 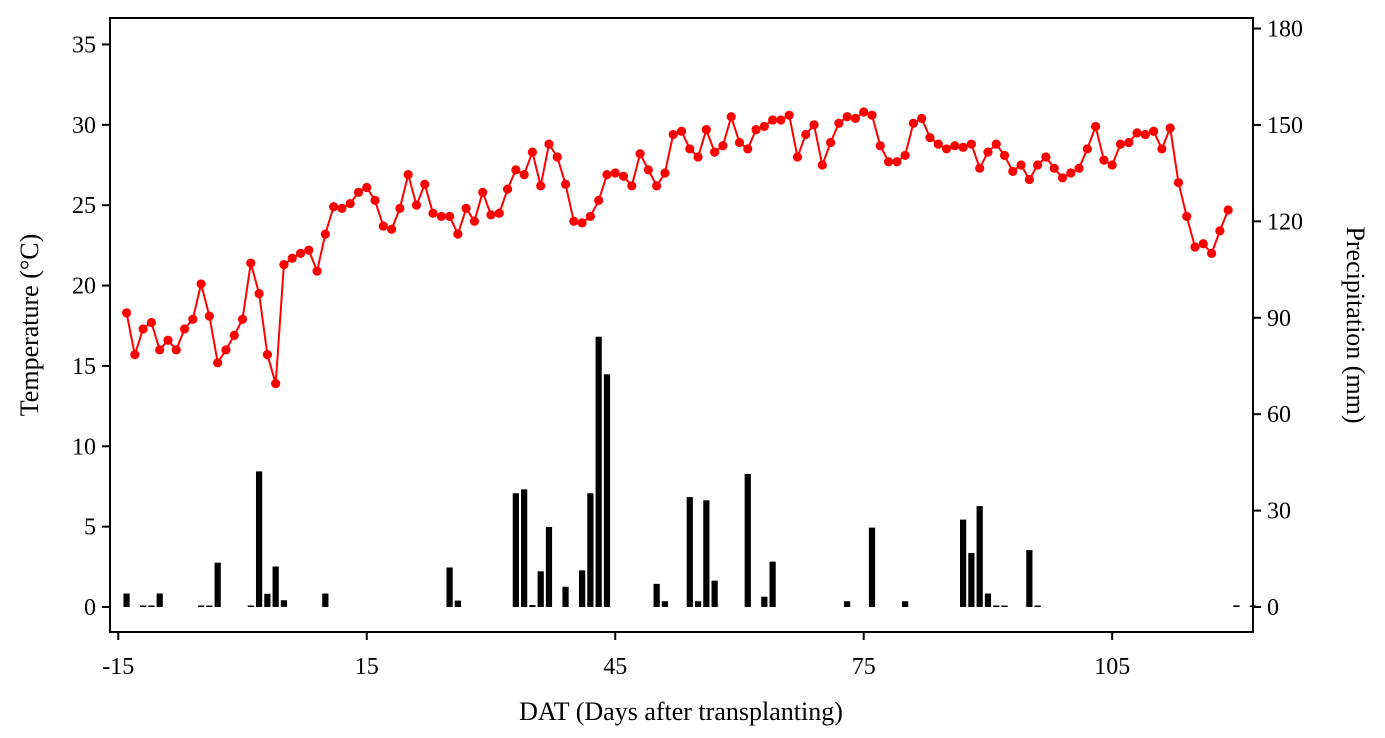 I want to click on y-axis-left-title: Temperature (°C), so click(x=29, y=325).